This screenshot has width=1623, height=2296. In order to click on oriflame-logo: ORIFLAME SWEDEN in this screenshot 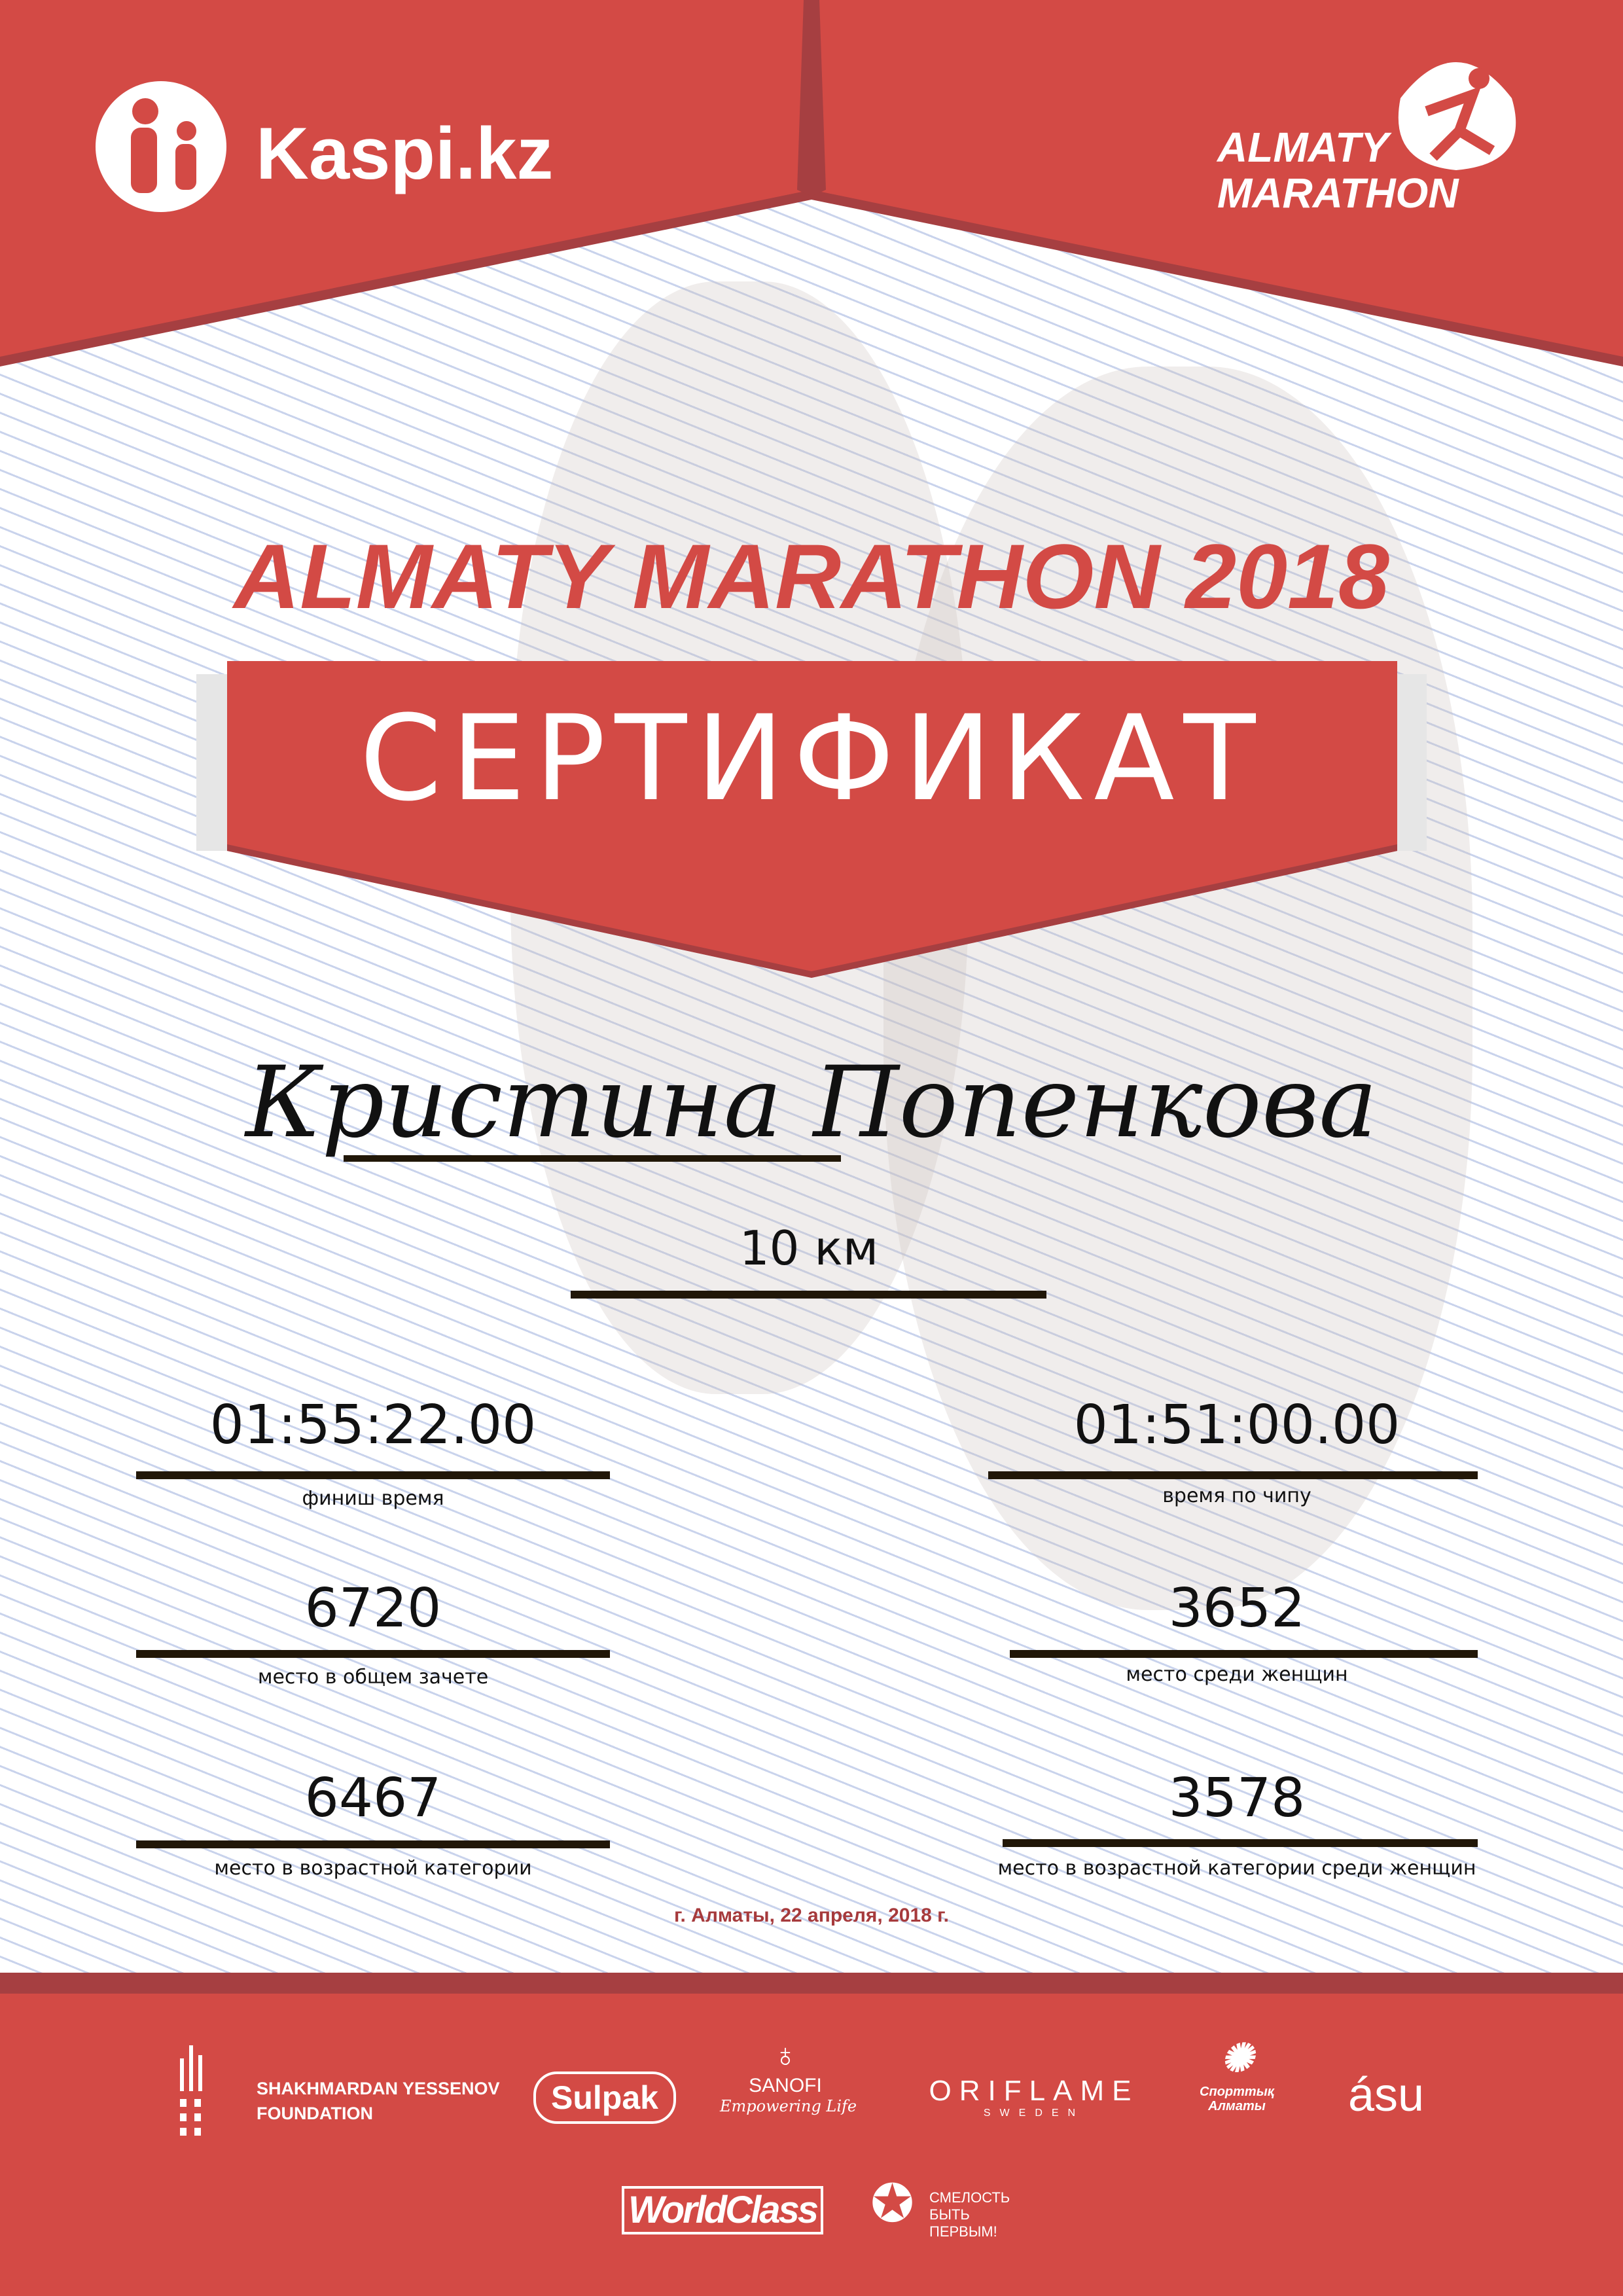, I will do `click(1034, 2097)`.